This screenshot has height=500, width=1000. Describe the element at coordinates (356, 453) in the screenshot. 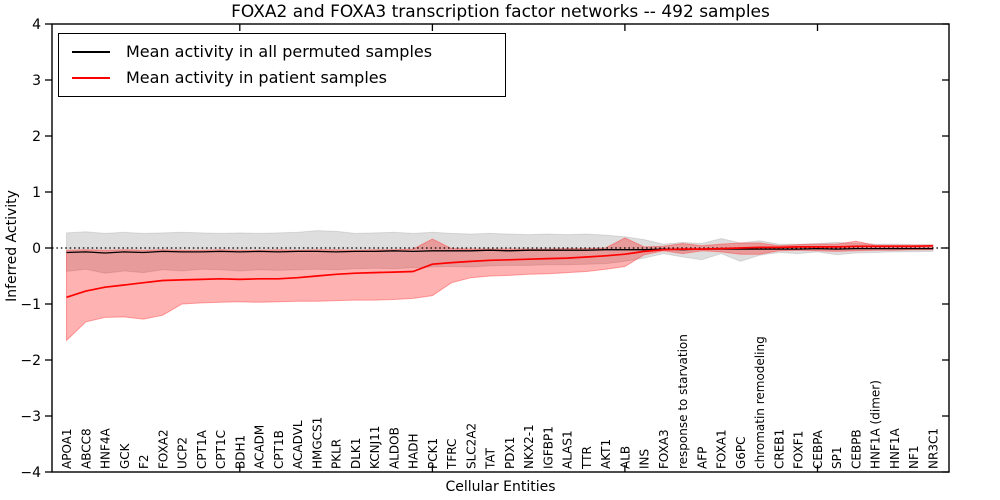

I see `x-category-label: DLK1` at that location.